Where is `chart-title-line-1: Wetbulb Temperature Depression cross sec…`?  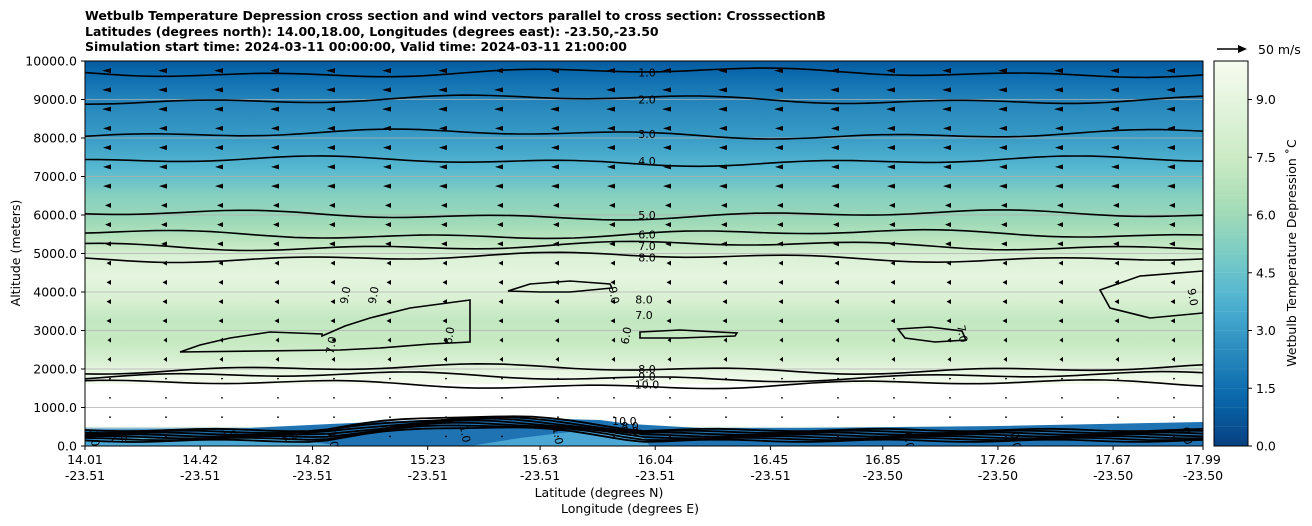
chart-title-line-1: Wetbulb Temperature Depression cross sec… is located at coordinates (455, 15).